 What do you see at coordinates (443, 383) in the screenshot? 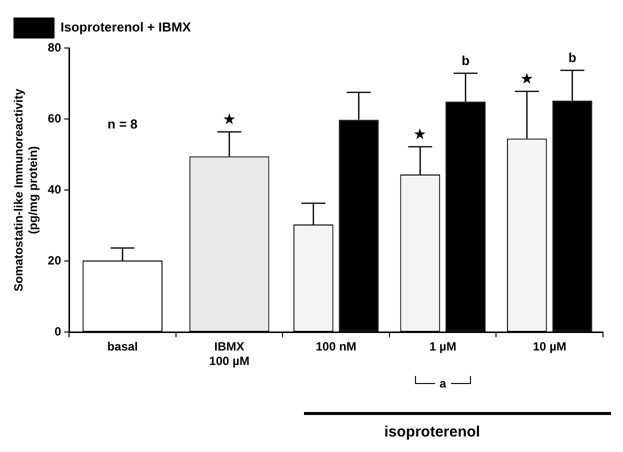
I see `text: a` at bounding box center [443, 383].